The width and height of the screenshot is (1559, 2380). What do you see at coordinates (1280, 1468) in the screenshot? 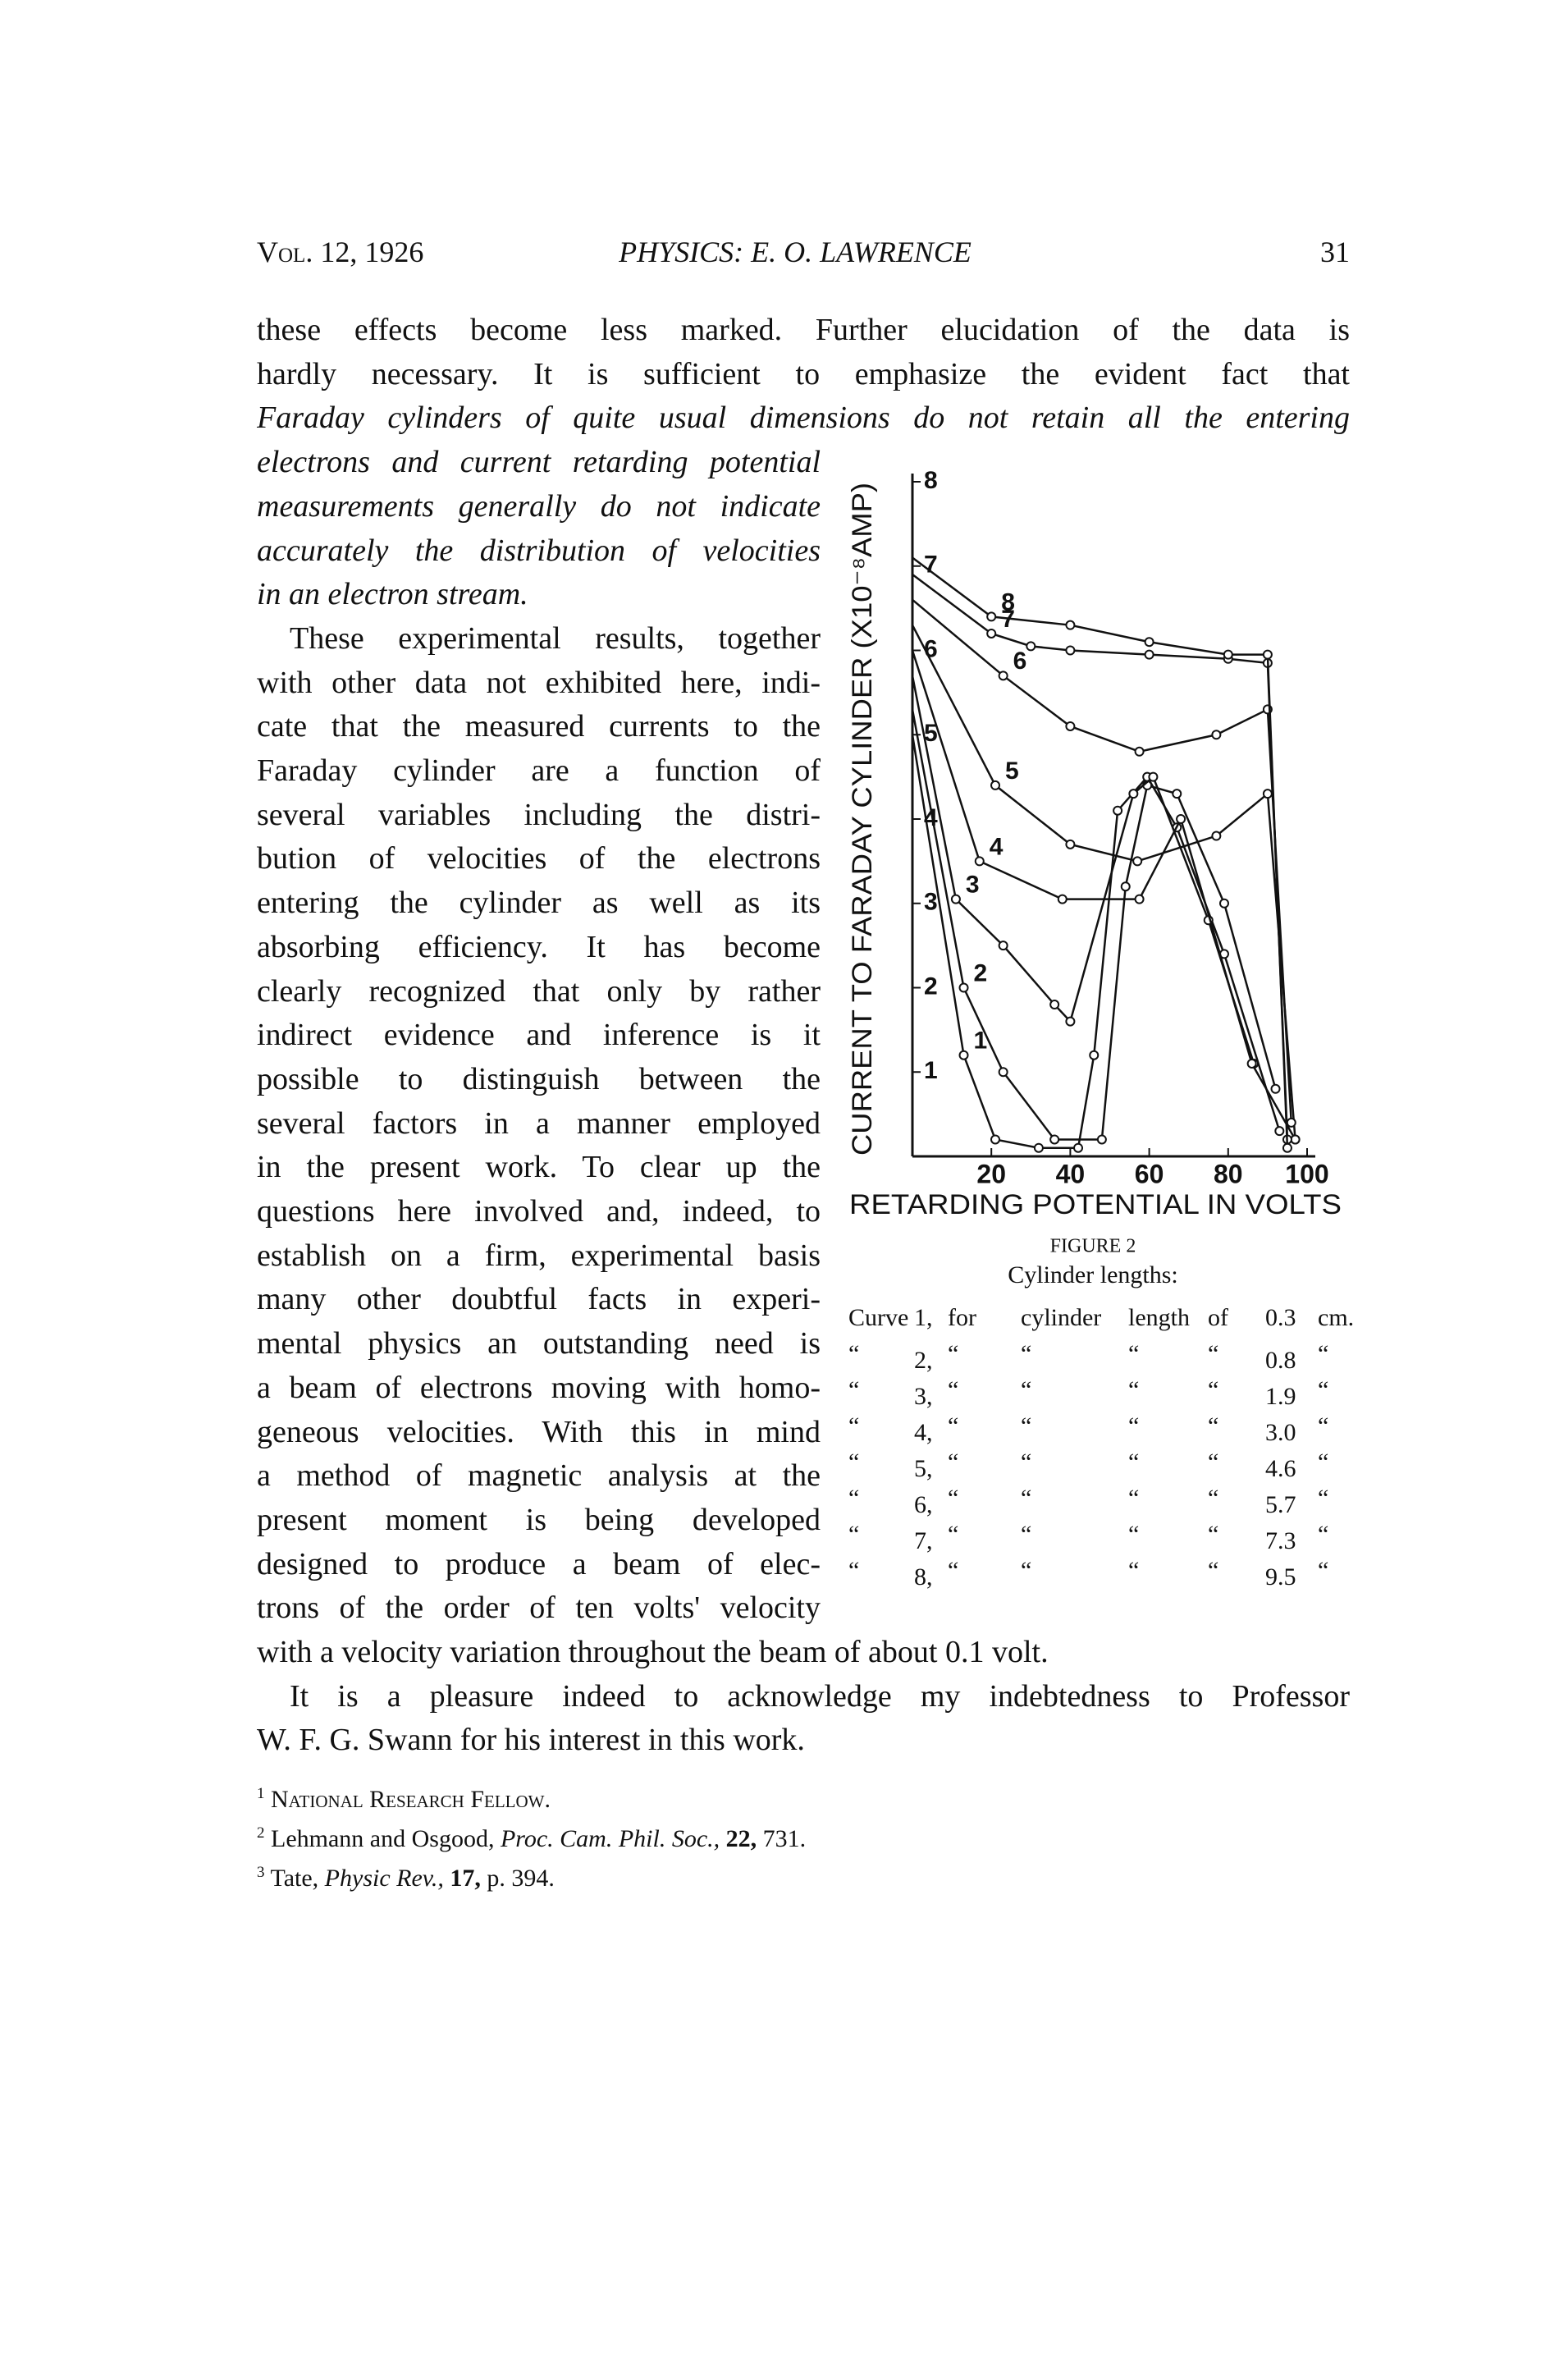
I see `legend-cell: 4.6` at bounding box center [1280, 1468].